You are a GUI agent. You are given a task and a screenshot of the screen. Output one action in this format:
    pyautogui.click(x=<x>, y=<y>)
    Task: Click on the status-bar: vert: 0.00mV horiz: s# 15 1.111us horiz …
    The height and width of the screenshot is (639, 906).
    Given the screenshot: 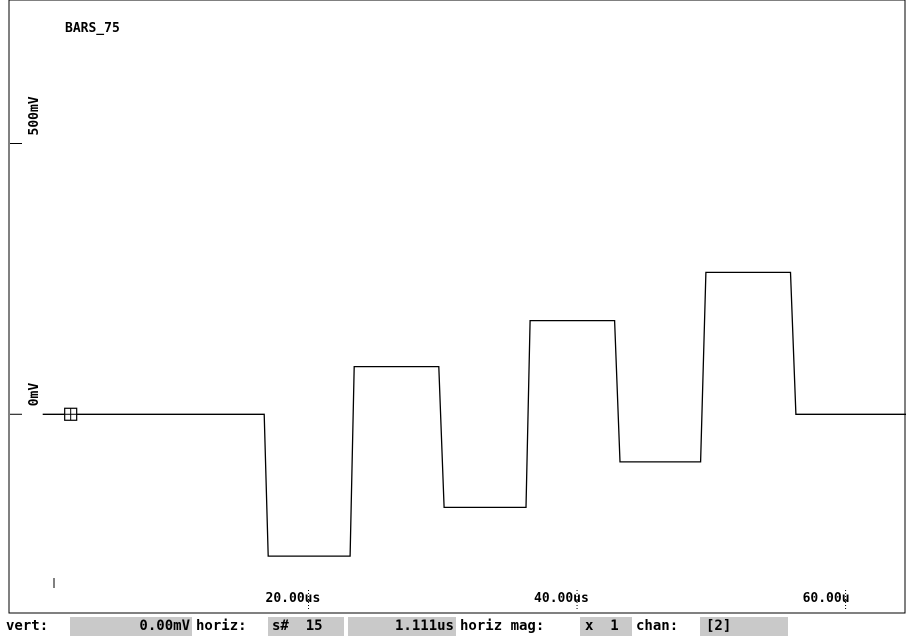 What is the action you would take?
    pyautogui.click(x=453, y=626)
    